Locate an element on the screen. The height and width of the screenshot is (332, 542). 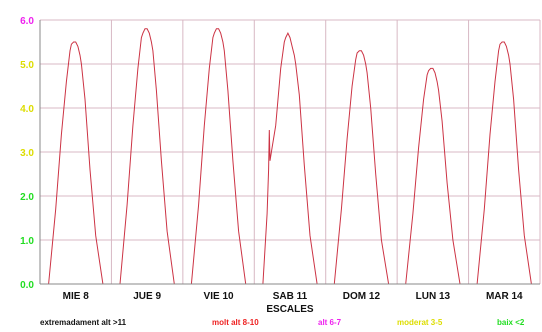
legend-item-moderate: moderat 3-5 is located at coordinates (420, 322).